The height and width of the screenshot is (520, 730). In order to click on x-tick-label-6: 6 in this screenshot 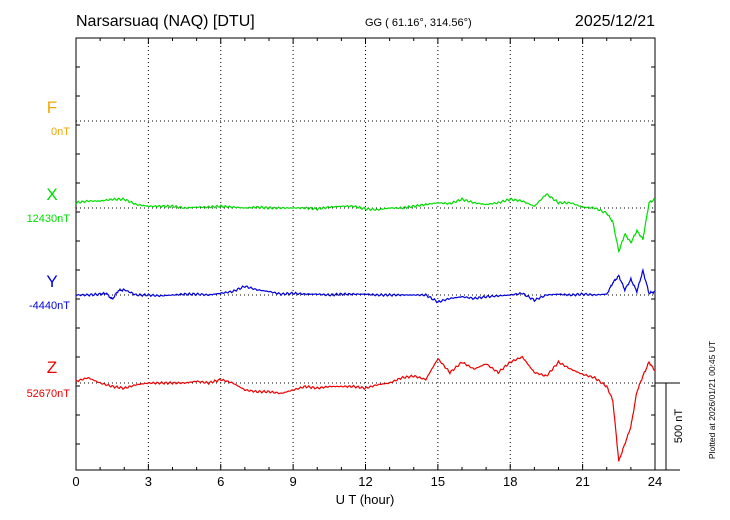, I will do `click(220, 481)`.